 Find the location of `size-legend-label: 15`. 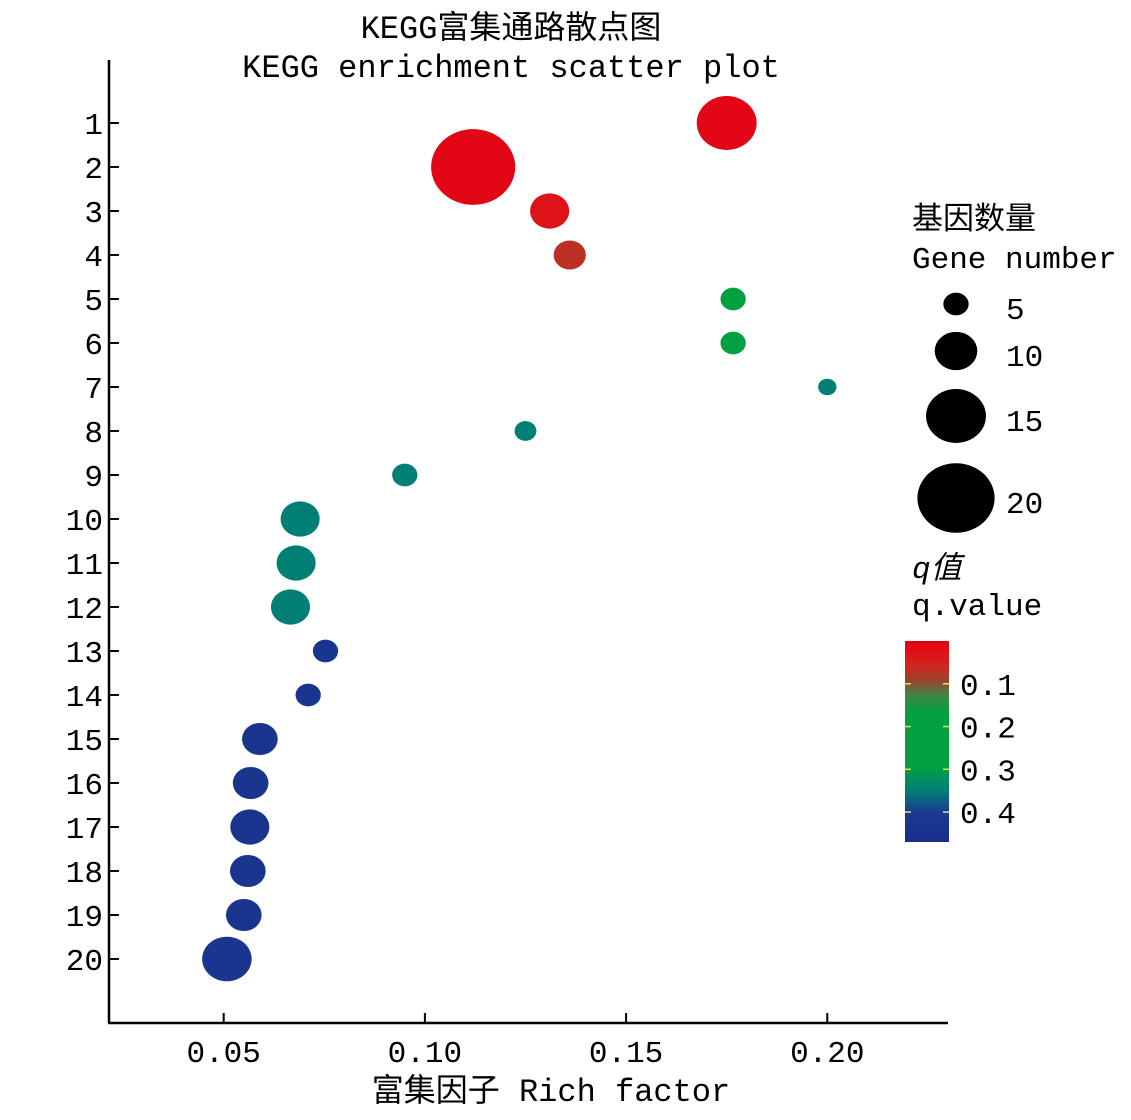

size-legend-label: 15 is located at coordinates (1024, 423).